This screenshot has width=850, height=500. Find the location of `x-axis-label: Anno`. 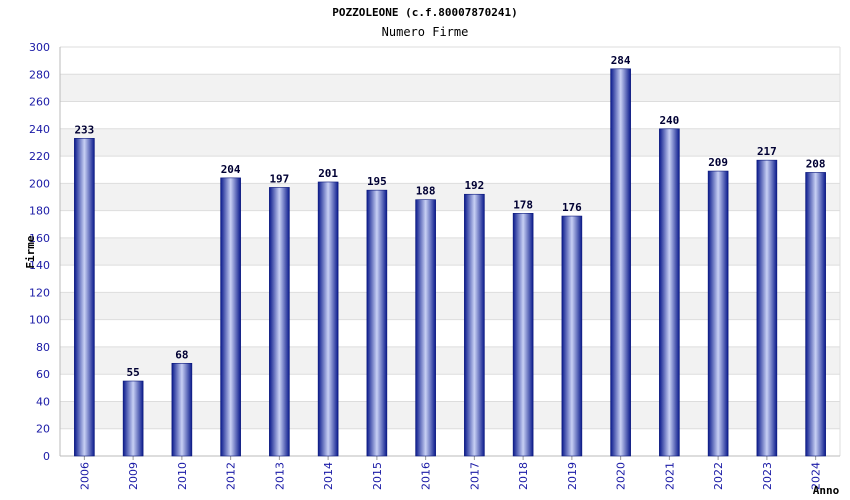

x-axis-label: Anno is located at coordinates (826, 490).